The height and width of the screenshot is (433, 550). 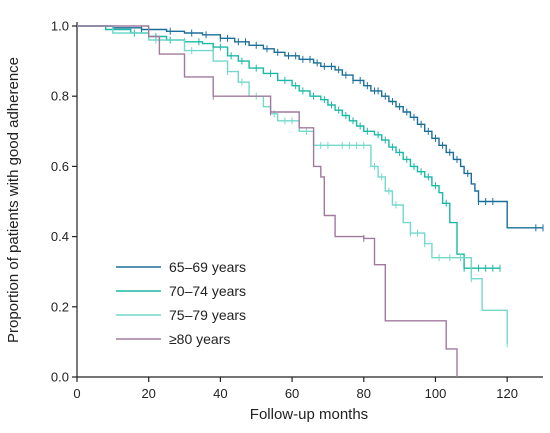 What do you see at coordinates (60, 306) in the screenshot?
I see `y-tick-label: 0.2` at bounding box center [60, 306].